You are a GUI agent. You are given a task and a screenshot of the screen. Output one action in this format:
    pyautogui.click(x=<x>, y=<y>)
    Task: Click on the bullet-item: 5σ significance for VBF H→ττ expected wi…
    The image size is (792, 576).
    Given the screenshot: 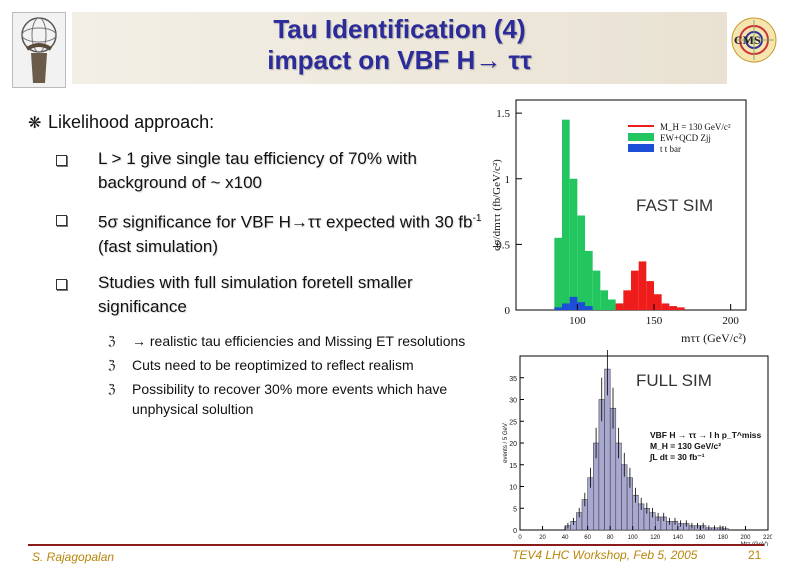 What is the action you would take?
    pyautogui.click(x=272, y=233)
    